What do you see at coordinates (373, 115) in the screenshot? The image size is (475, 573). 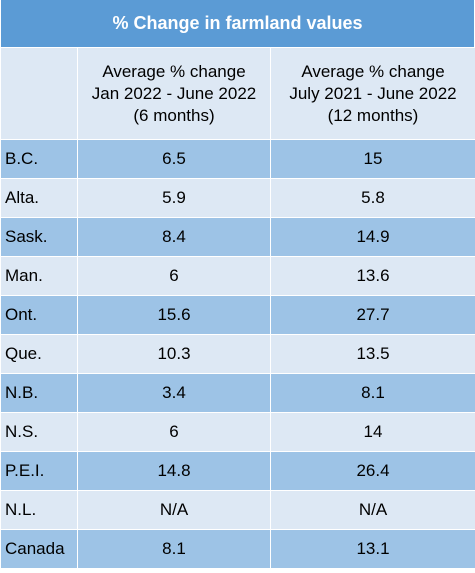 I see `header-line: (12 months)` at bounding box center [373, 115].